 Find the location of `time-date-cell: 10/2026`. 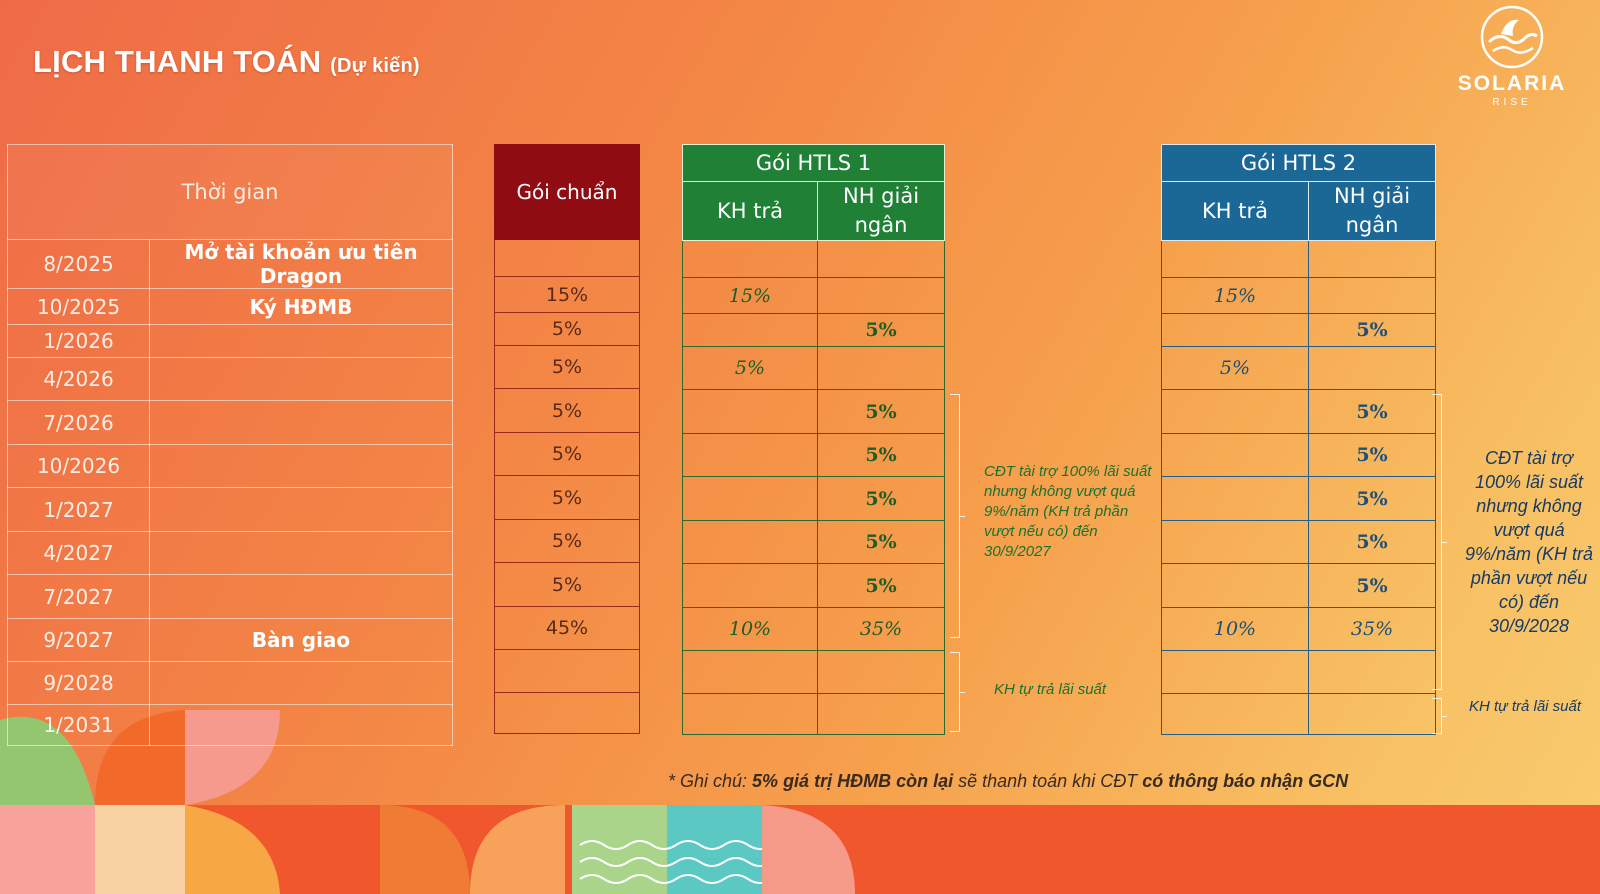

time-date-cell: 10/2026 is located at coordinates (78, 466).